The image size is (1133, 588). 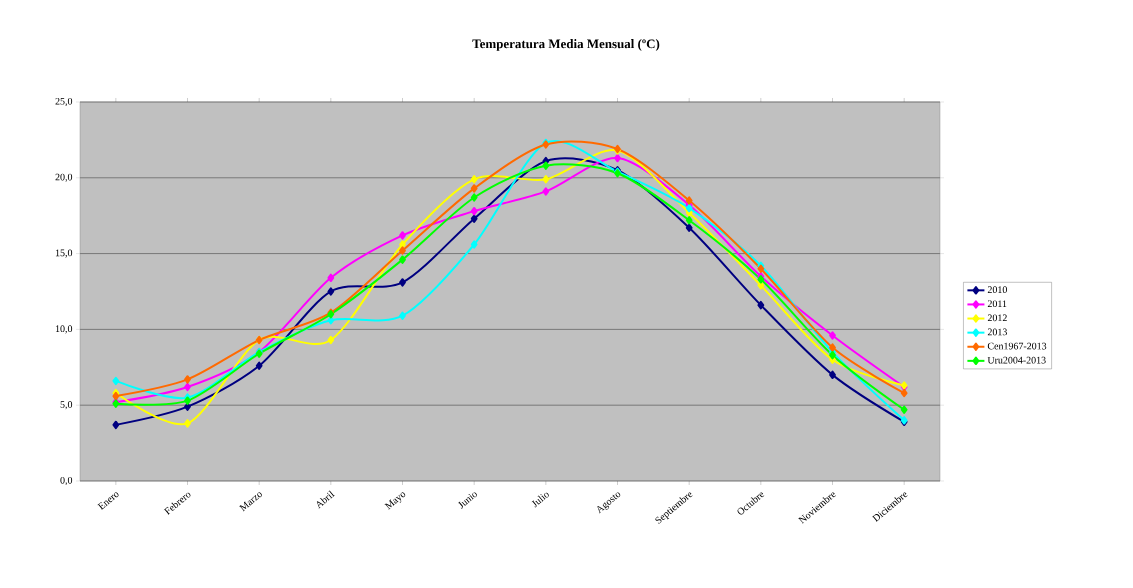 I want to click on y-tick-label: 15,0, so click(x=64, y=253).